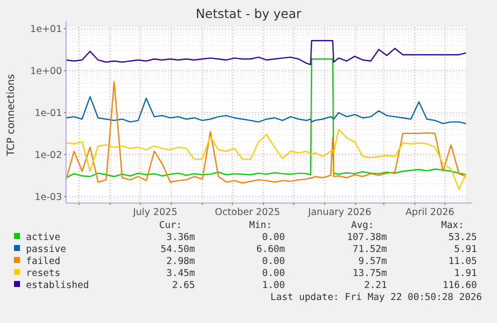 The image size is (497, 323). I want to click on legend-label: passive, so click(46, 249).